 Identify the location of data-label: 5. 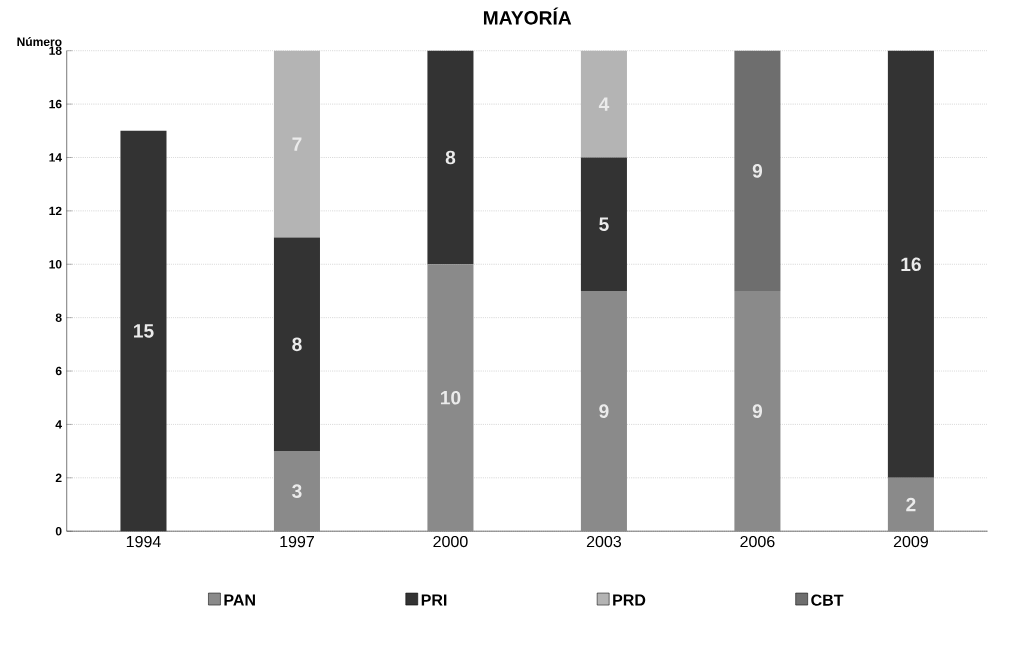
(604, 224).